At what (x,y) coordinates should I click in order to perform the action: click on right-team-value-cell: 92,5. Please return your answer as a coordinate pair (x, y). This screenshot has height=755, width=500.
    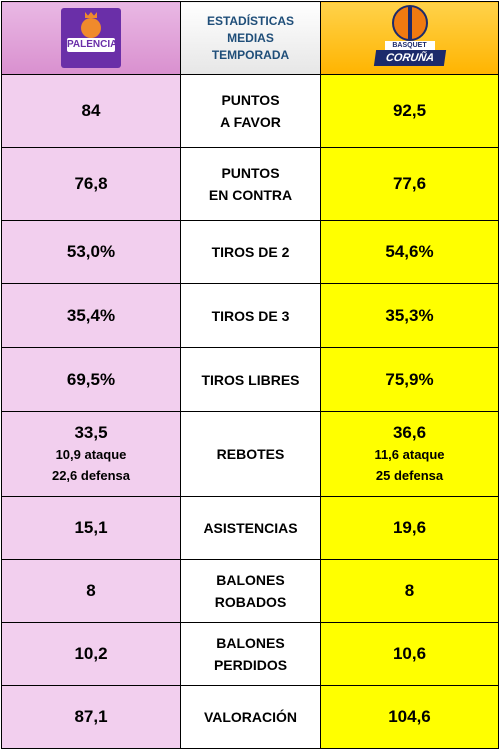
    Looking at the image, I should click on (409, 111).